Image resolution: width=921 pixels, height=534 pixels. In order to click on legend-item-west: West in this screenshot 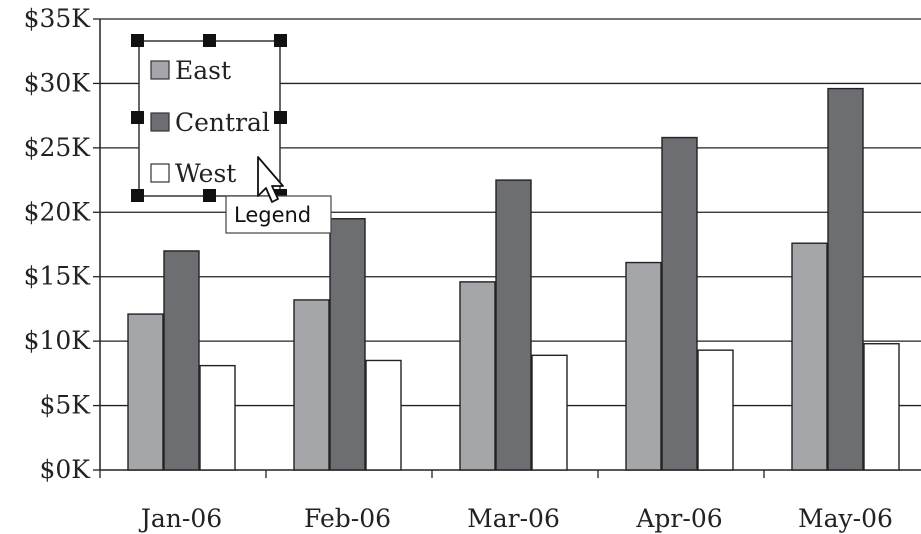, I will do `click(193, 173)`.